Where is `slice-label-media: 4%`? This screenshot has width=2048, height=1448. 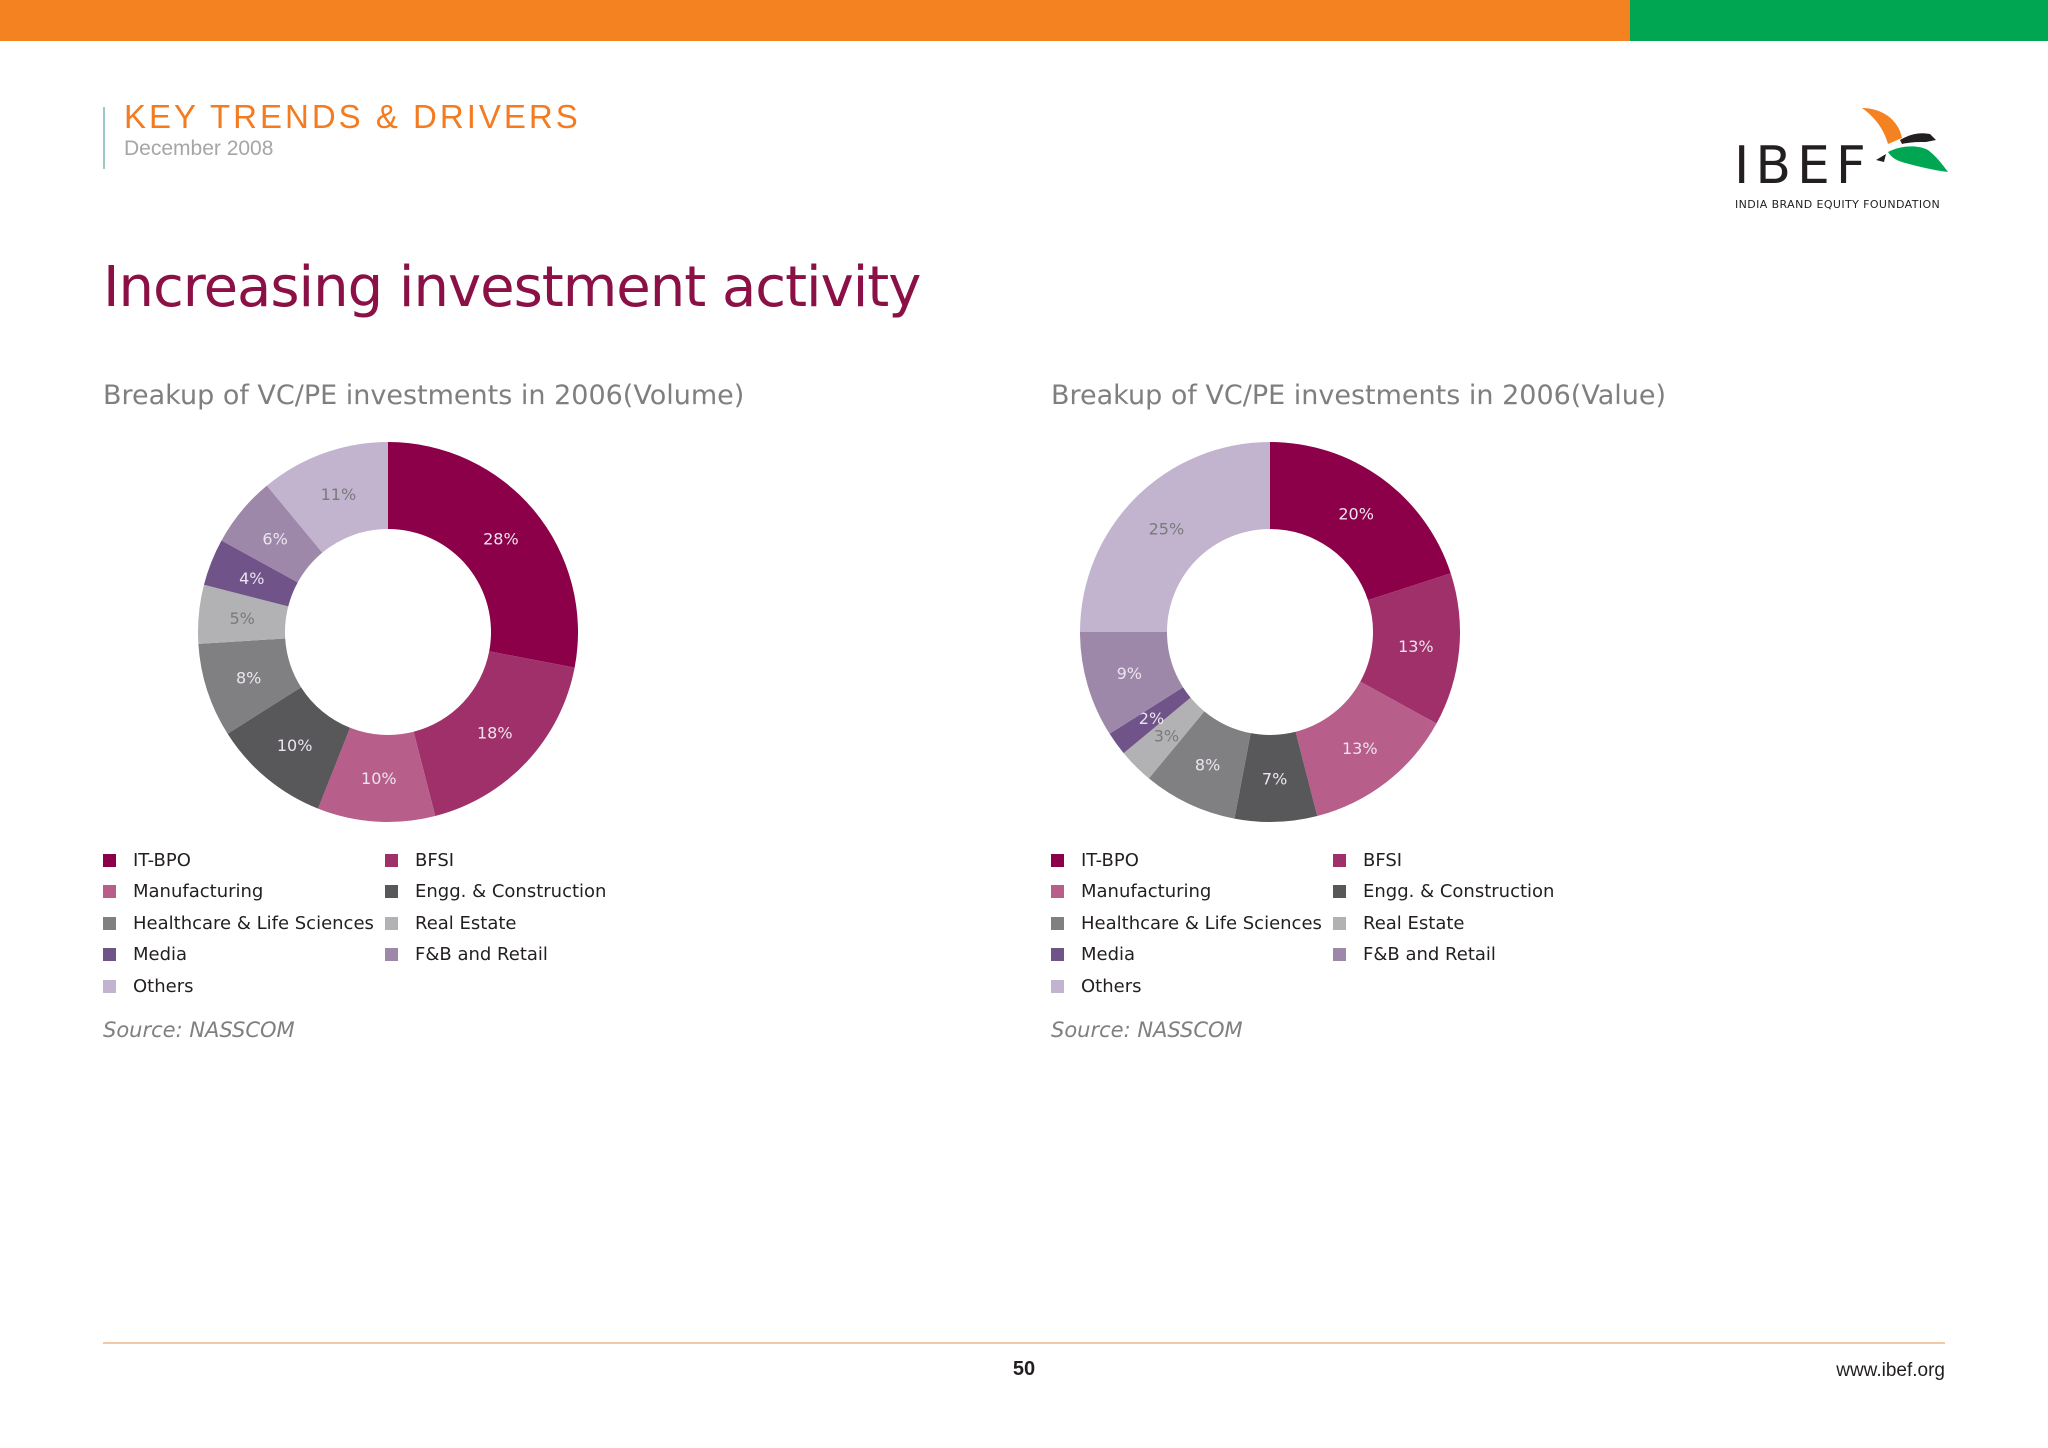 slice-label-media: 4% is located at coordinates (251, 578).